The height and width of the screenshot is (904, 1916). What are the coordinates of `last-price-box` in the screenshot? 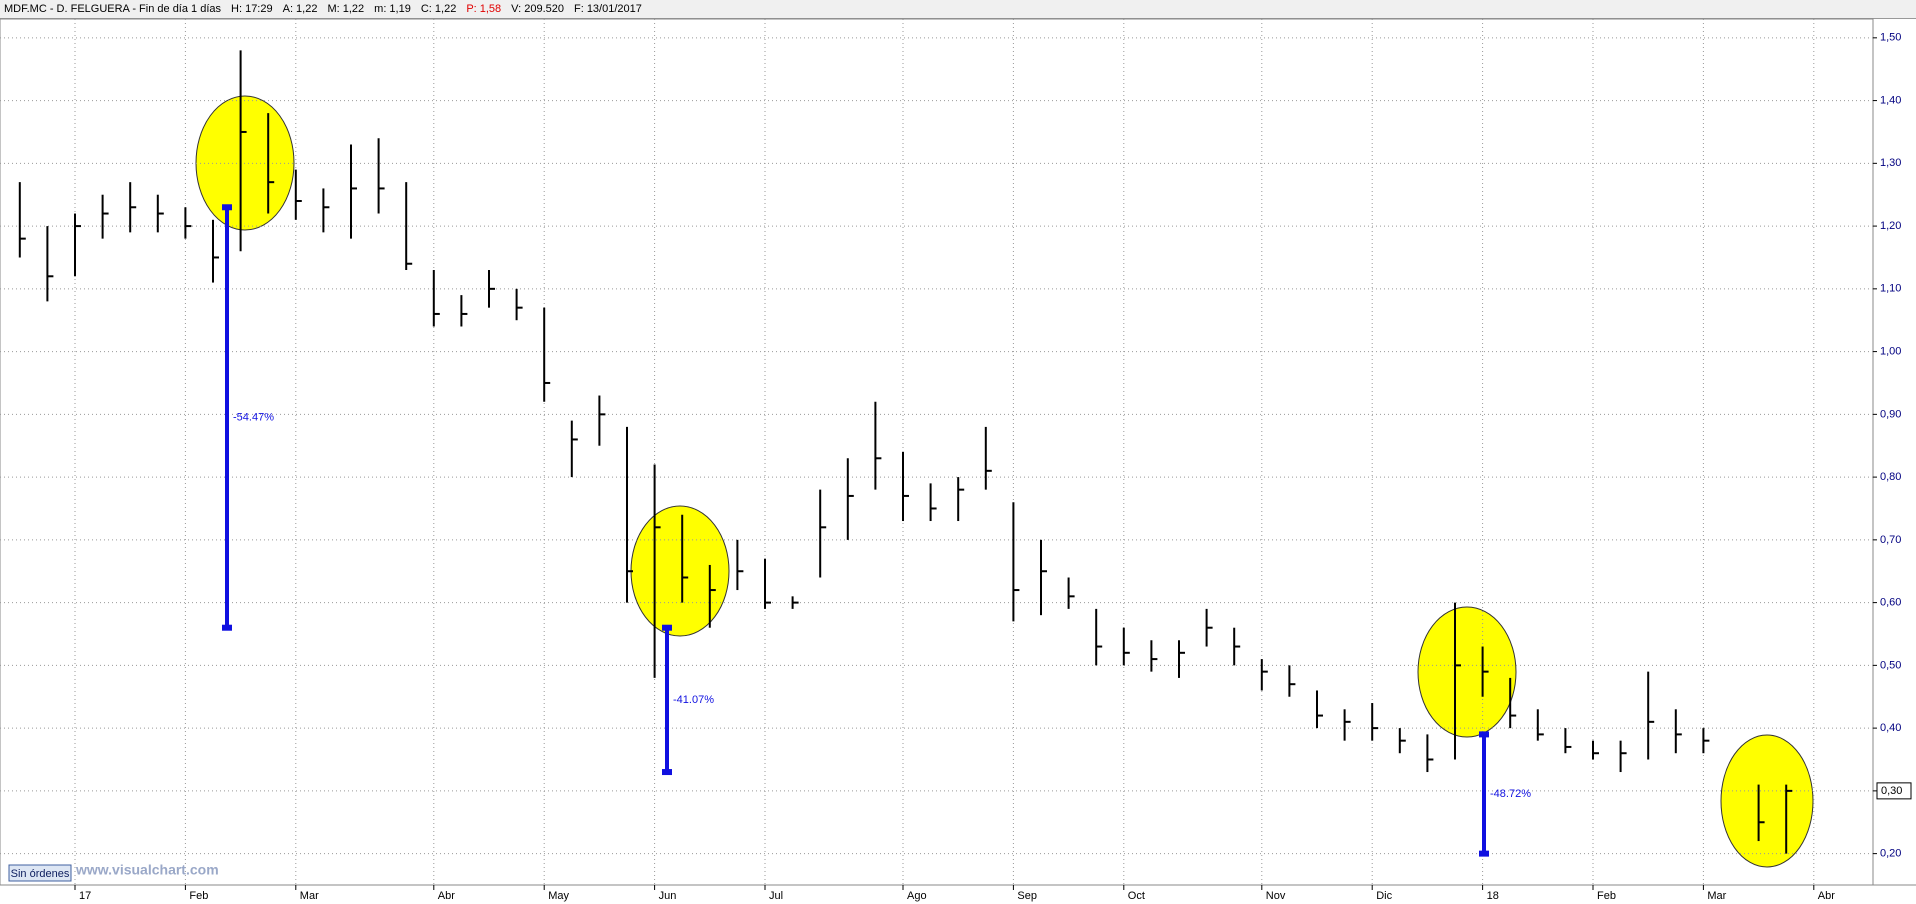 It's located at (1894, 791).